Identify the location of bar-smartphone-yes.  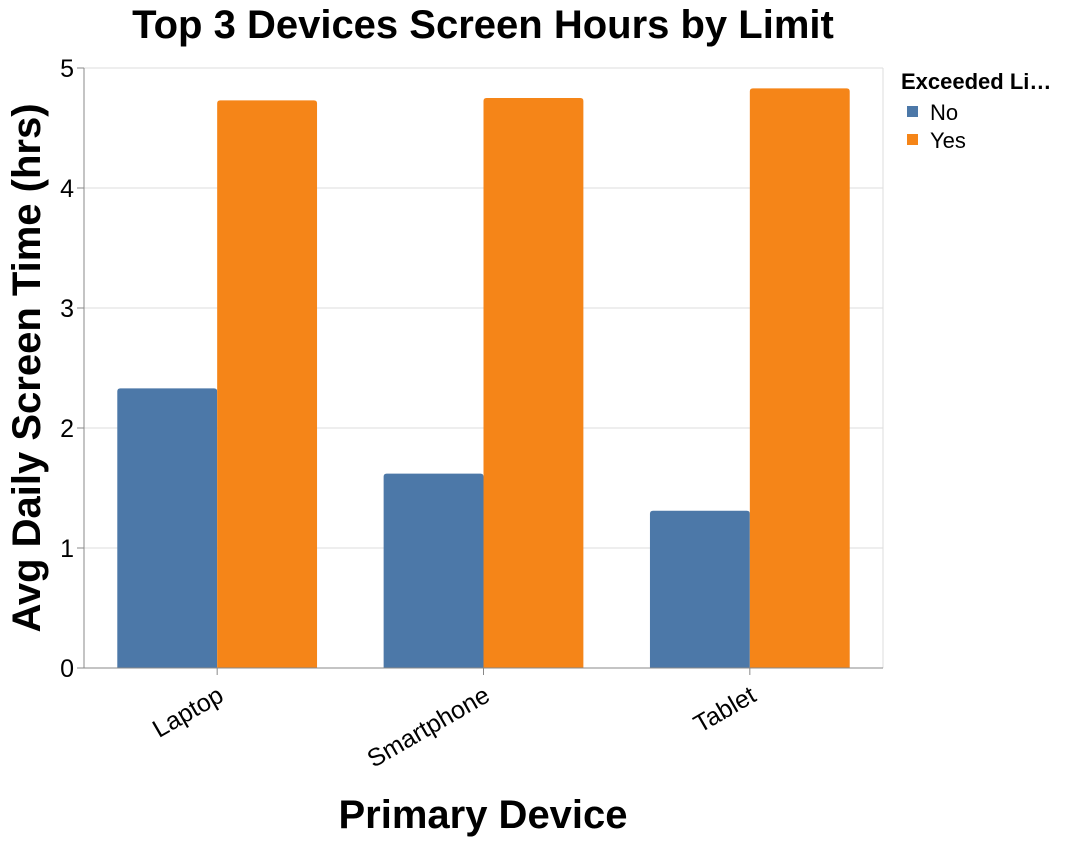
(533, 383).